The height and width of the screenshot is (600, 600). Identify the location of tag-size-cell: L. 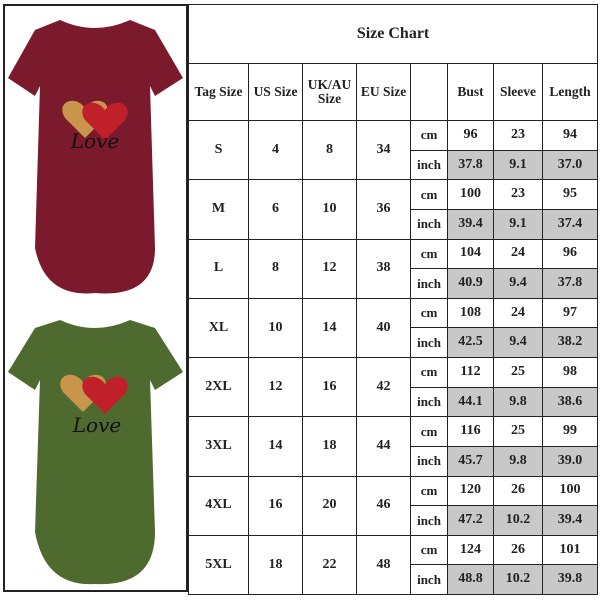
(218, 268).